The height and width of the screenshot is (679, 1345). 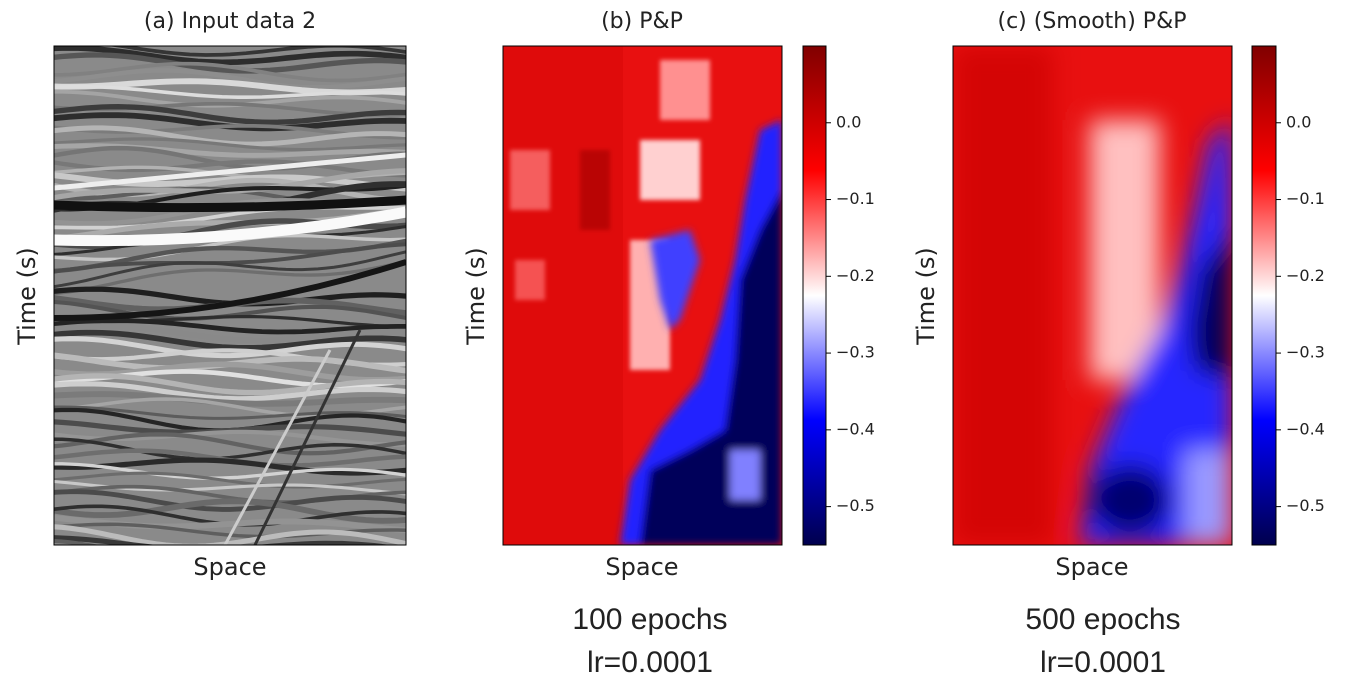 What do you see at coordinates (230, 21) in the screenshot?
I see `panel-title: (a) Input data 2` at bounding box center [230, 21].